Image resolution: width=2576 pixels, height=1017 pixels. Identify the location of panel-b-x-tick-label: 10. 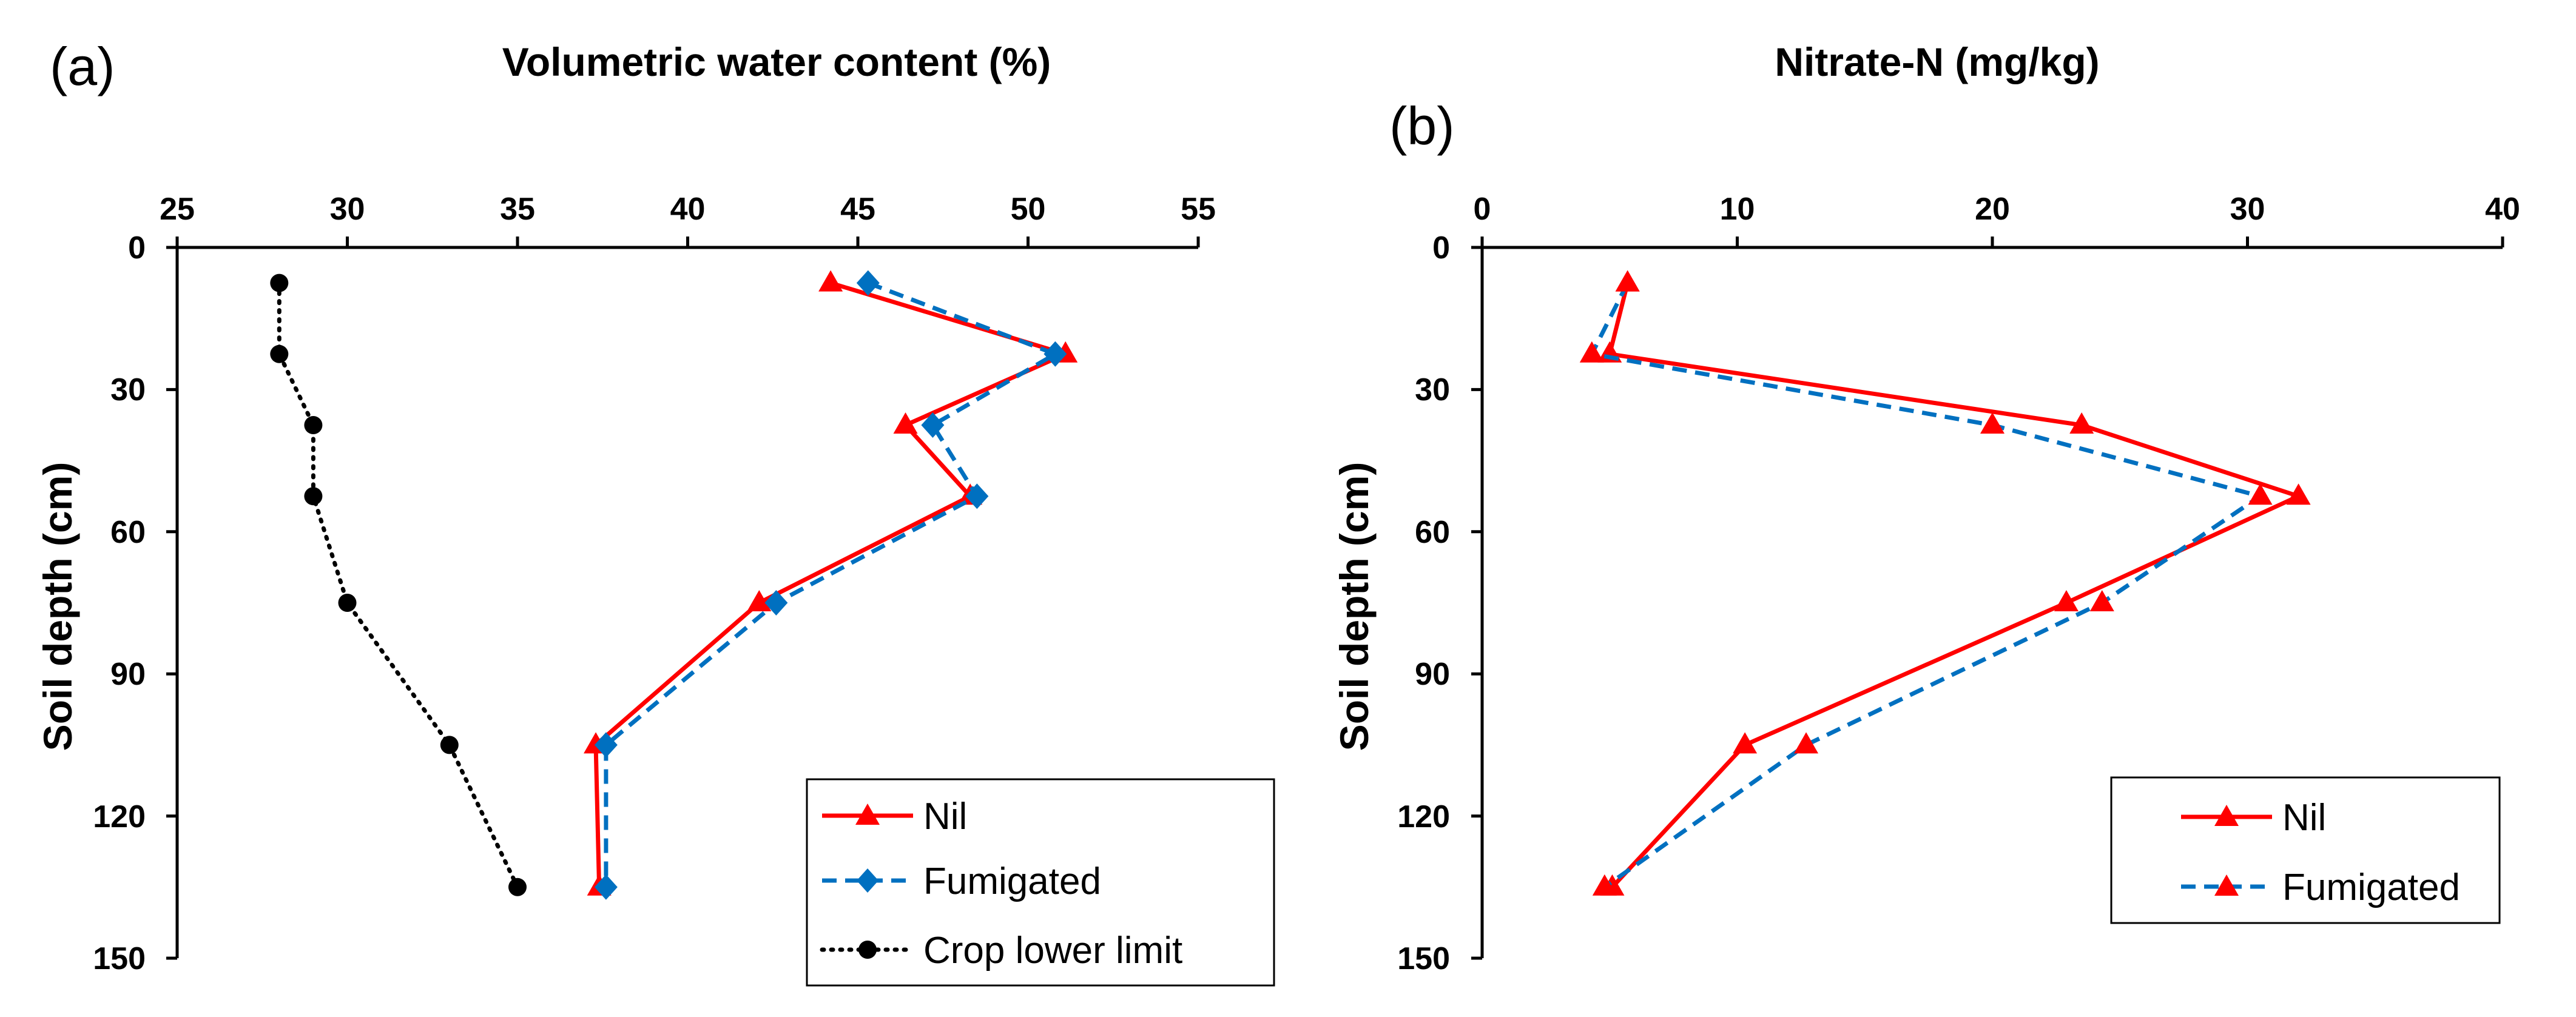
(1738, 209).